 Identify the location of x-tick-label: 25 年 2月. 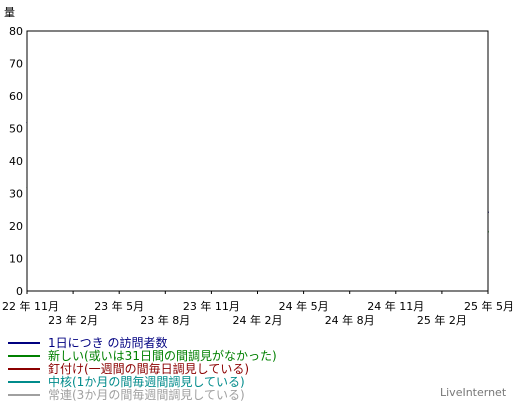
(442, 320).